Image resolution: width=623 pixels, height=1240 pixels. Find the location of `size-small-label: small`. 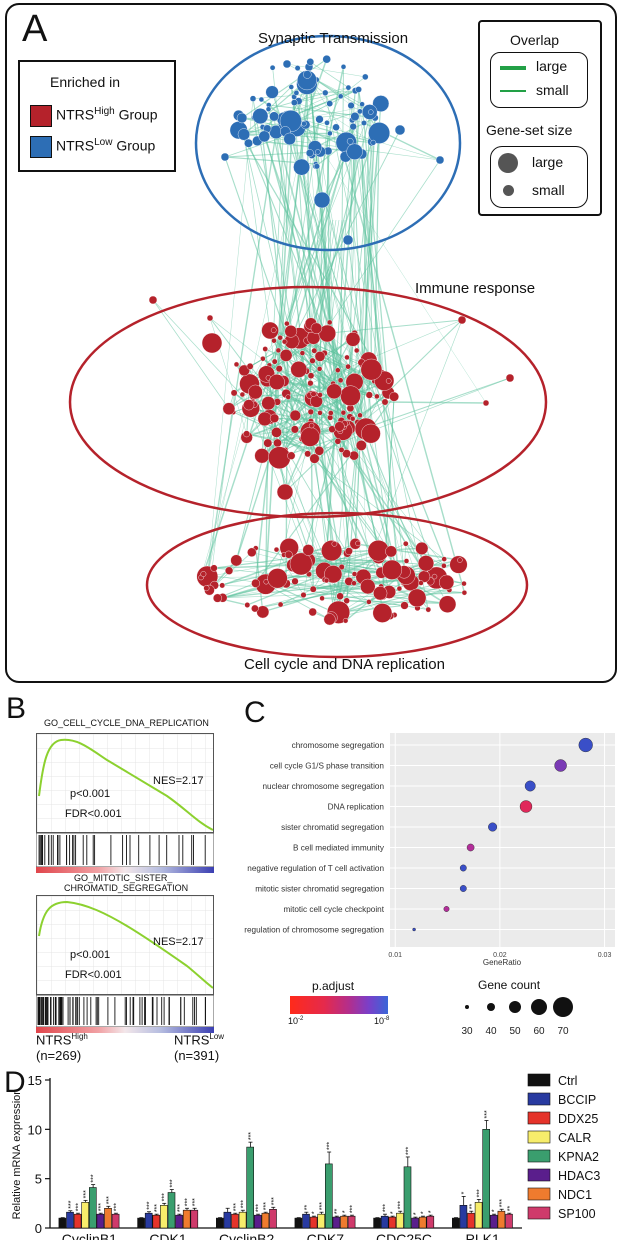

size-small-label: small is located at coordinates (548, 190).